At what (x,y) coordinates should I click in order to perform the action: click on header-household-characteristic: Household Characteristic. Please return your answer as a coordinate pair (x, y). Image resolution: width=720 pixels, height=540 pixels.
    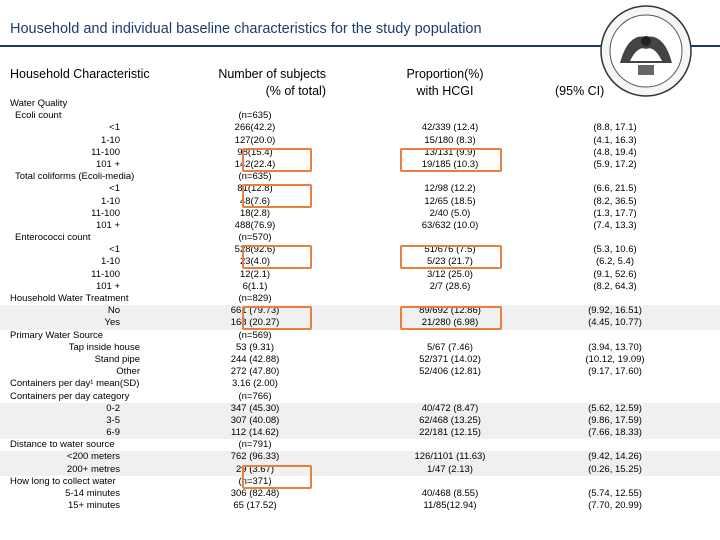
    Looking at the image, I should click on (80, 74).